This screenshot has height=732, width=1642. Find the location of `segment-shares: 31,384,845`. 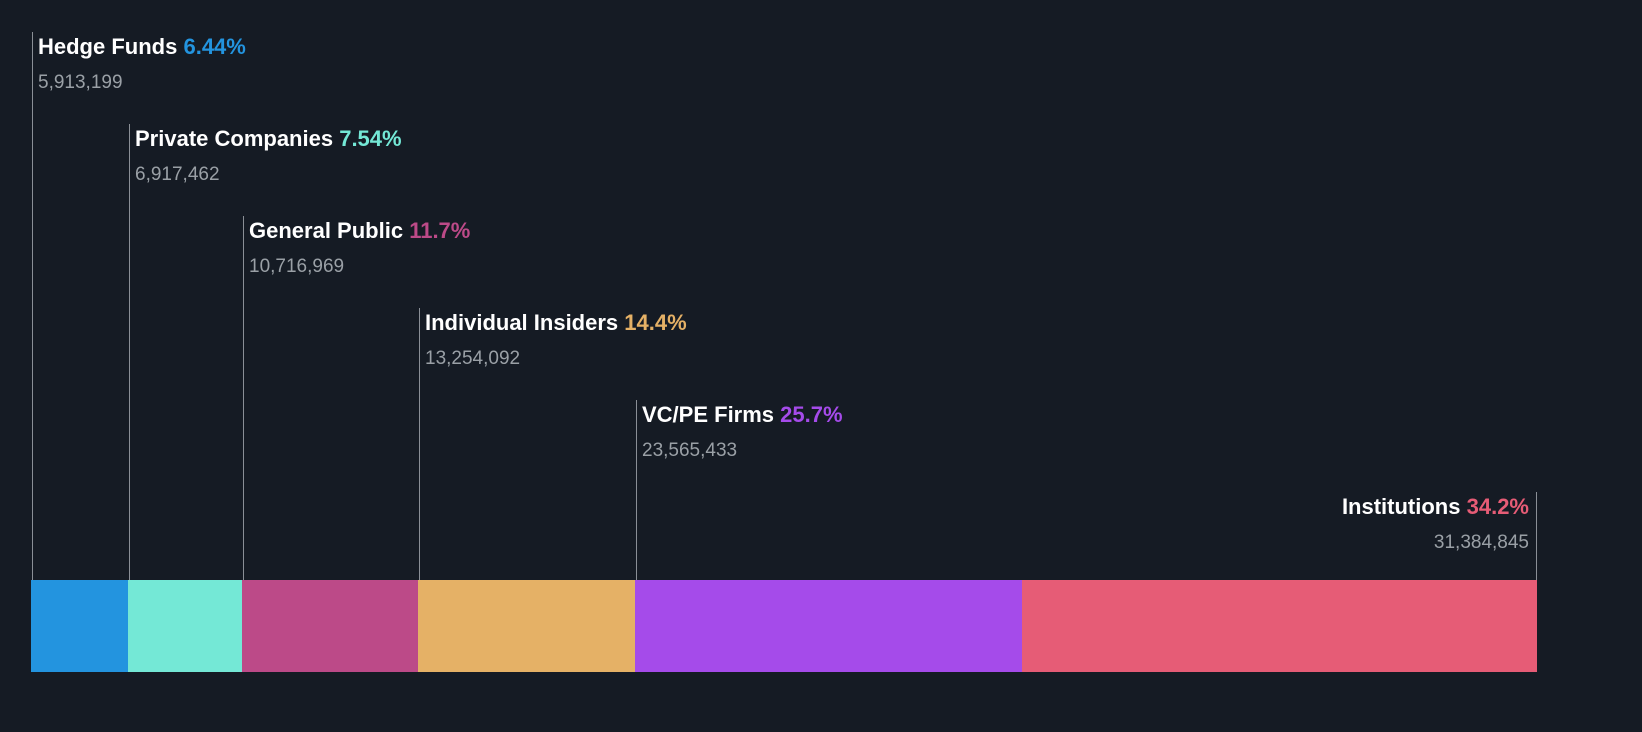

segment-shares: 31,384,845 is located at coordinates (1481, 542).